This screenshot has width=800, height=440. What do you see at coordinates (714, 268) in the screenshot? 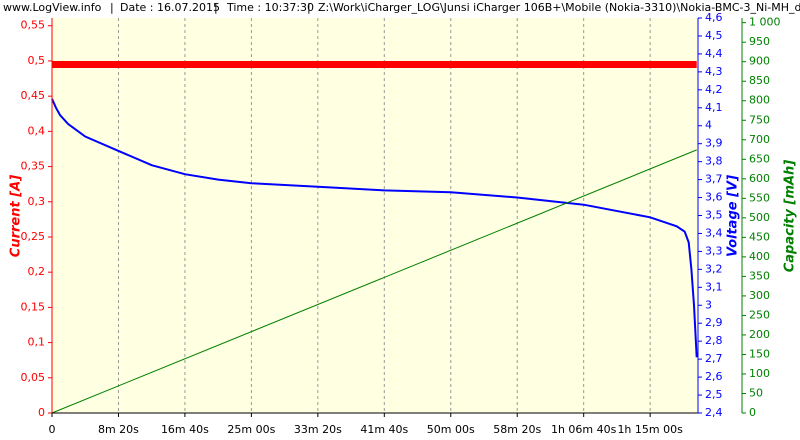
I see `y-tick-label: 3,2` at bounding box center [714, 268].